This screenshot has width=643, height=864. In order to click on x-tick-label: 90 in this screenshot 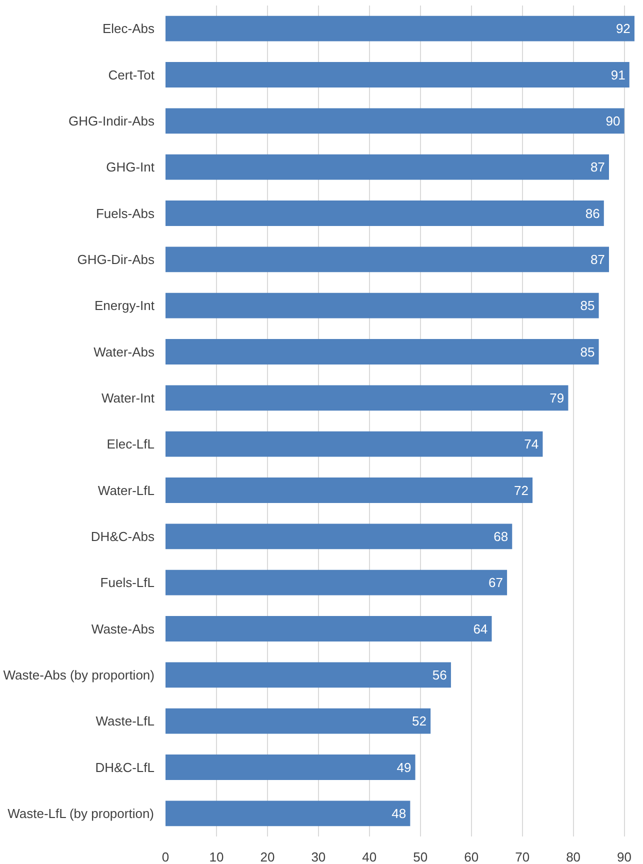, I will do `click(624, 857)`.